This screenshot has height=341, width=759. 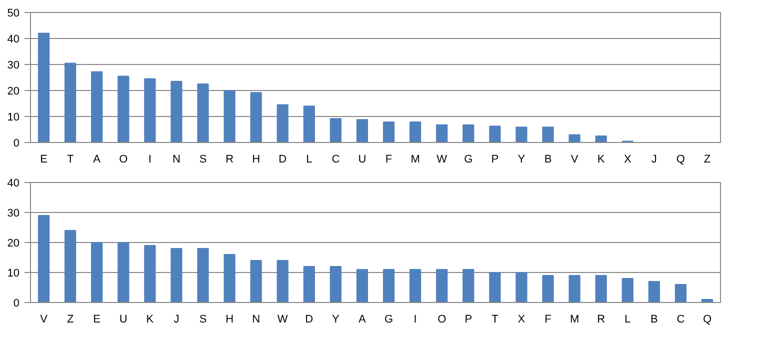 I want to click on y-tick-label: 0, so click(x=16, y=144).